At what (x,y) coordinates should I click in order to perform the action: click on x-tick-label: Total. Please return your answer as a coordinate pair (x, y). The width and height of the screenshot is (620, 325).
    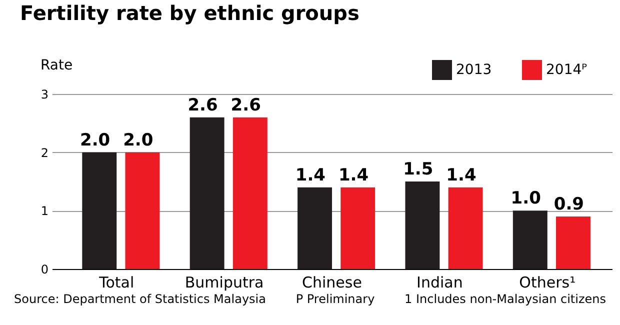
    Looking at the image, I should click on (116, 283).